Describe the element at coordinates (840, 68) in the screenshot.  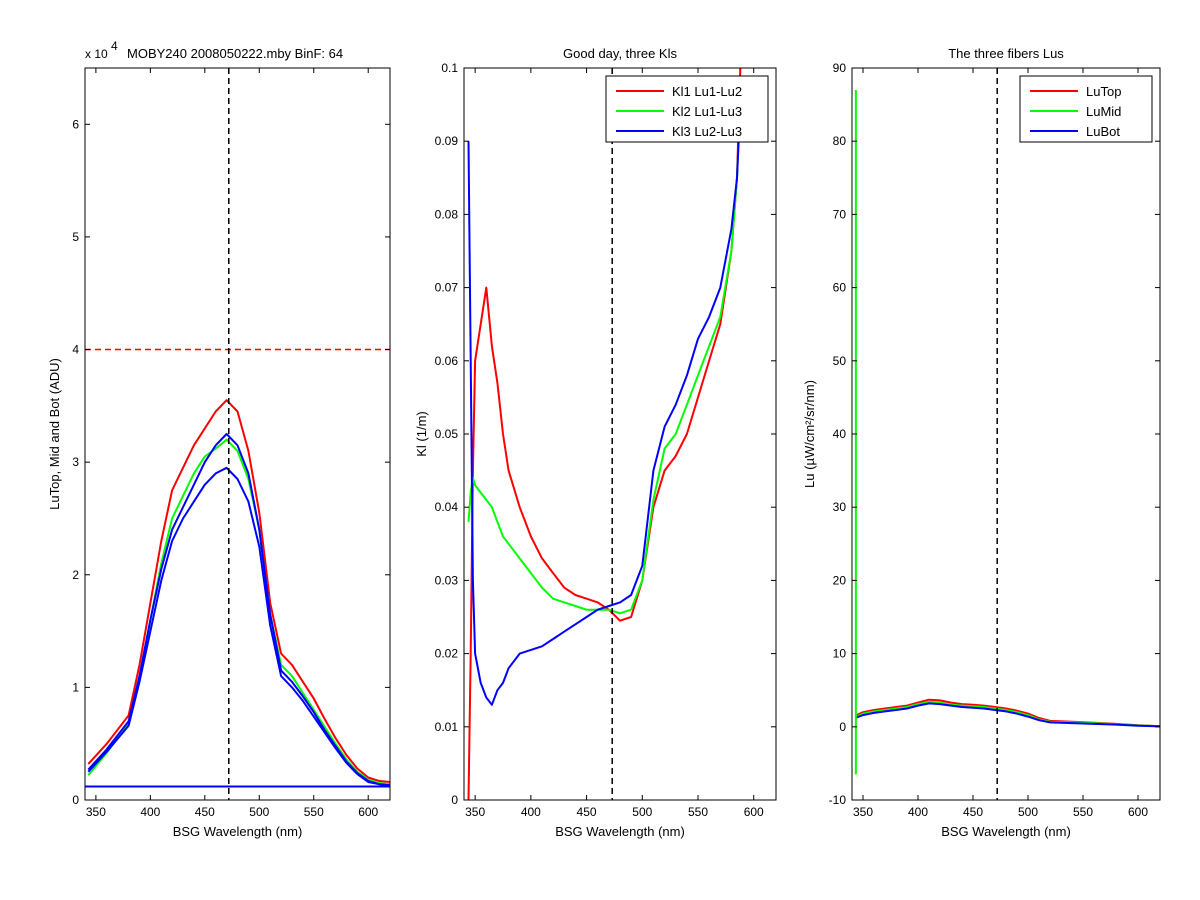
I see `y-tick-label: 90` at that location.